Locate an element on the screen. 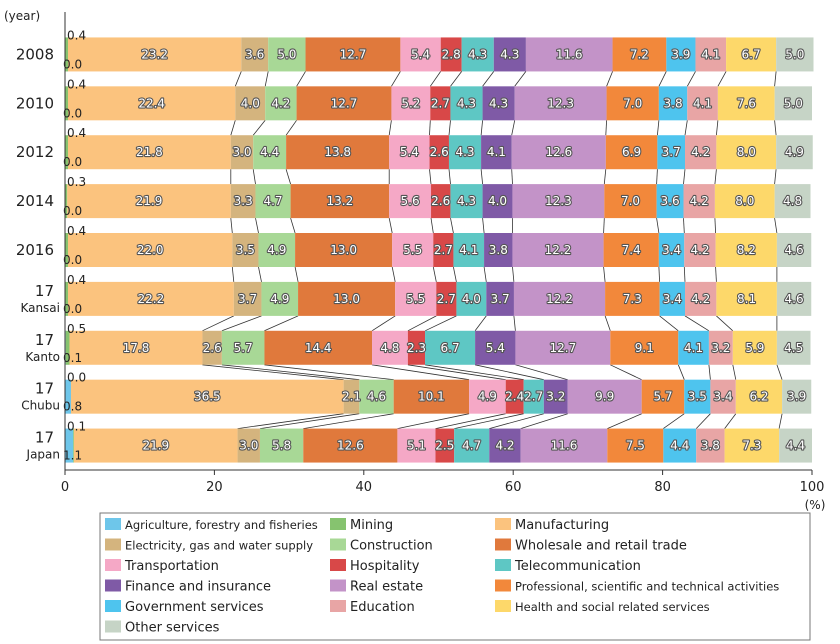 The width and height of the screenshot is (840, 644). value-label: 5.5 is located at coordinates (412, 250).